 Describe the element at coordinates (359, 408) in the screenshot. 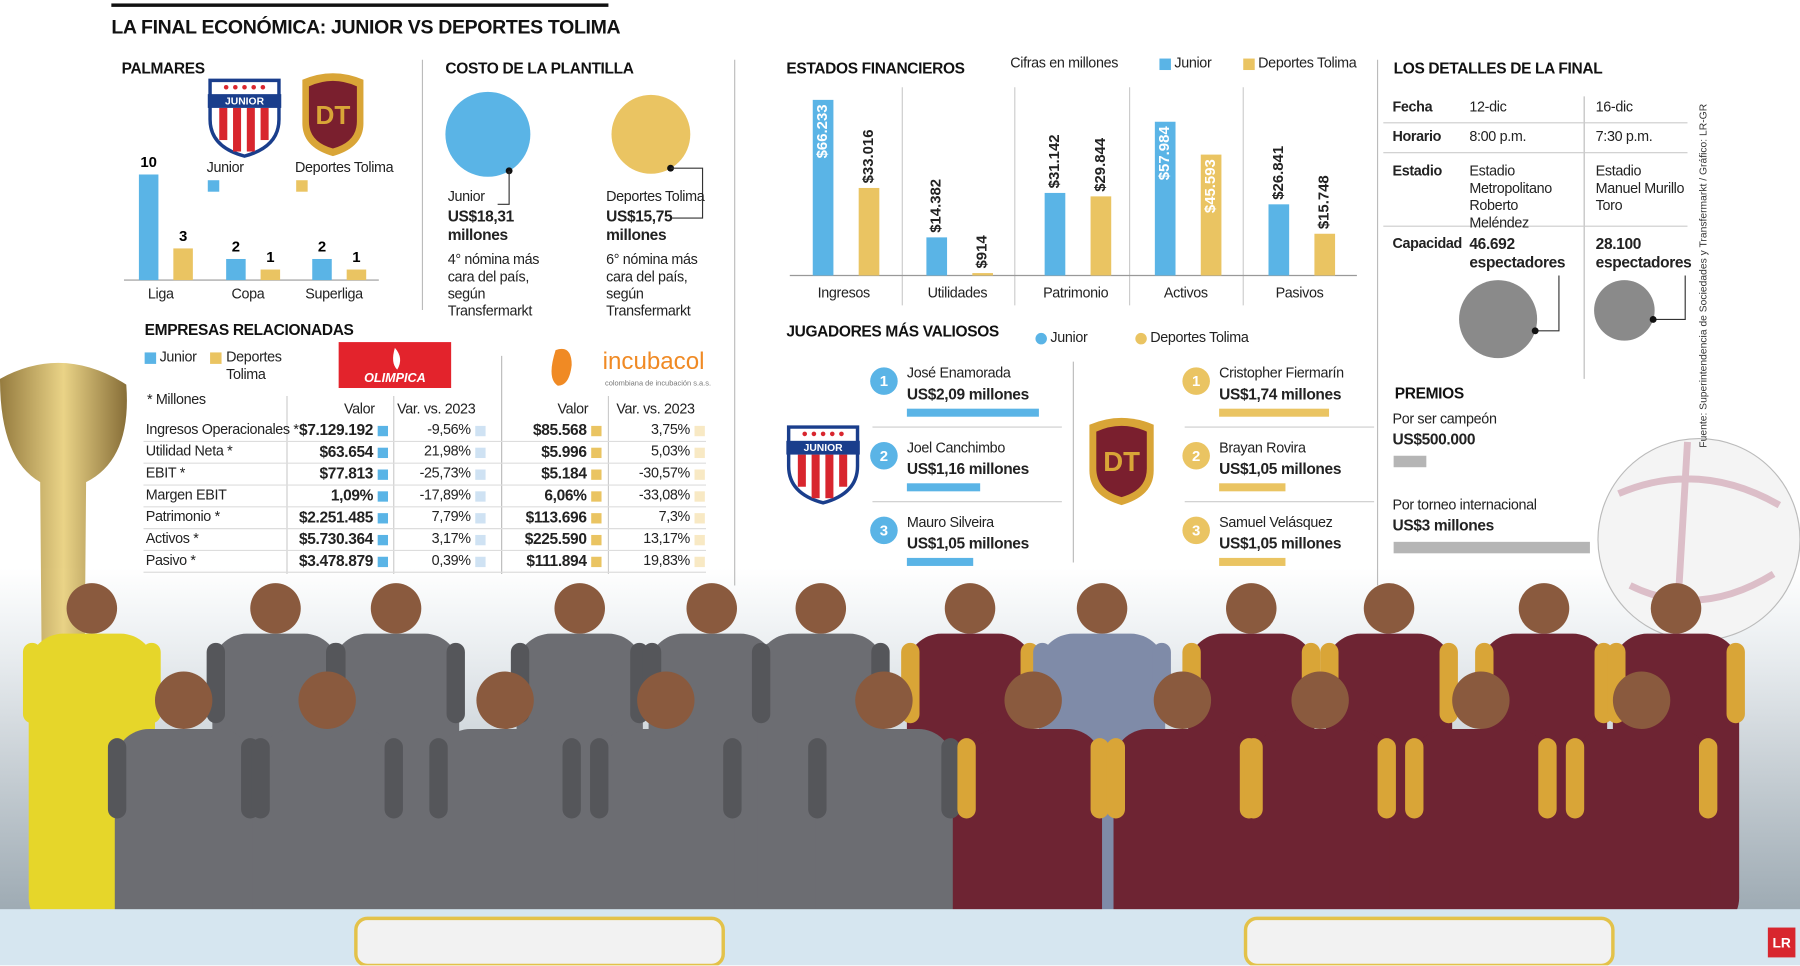

I see `column-header: Valor` at that location.